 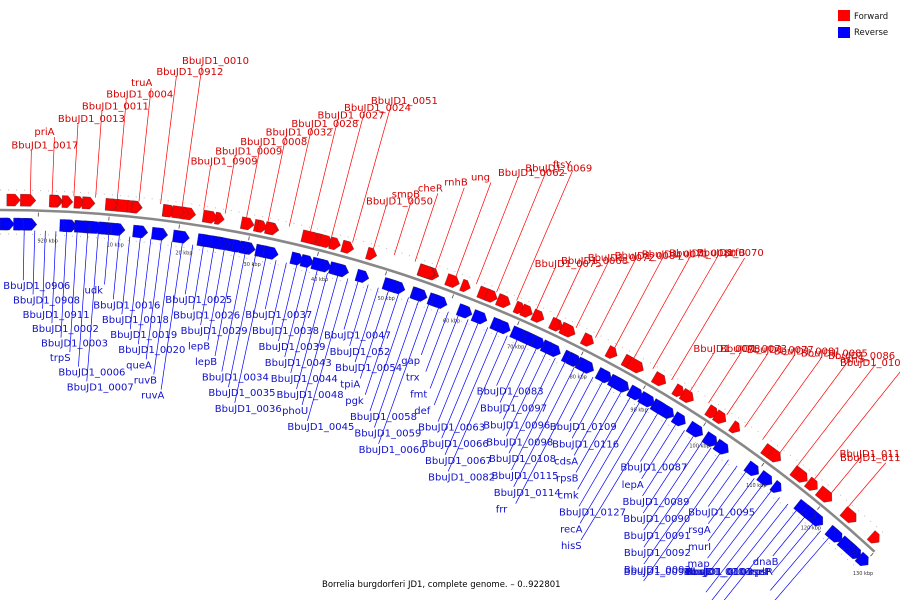 I want to click on gene-label: BbuJD1_0110, so click(x=869, y=454).